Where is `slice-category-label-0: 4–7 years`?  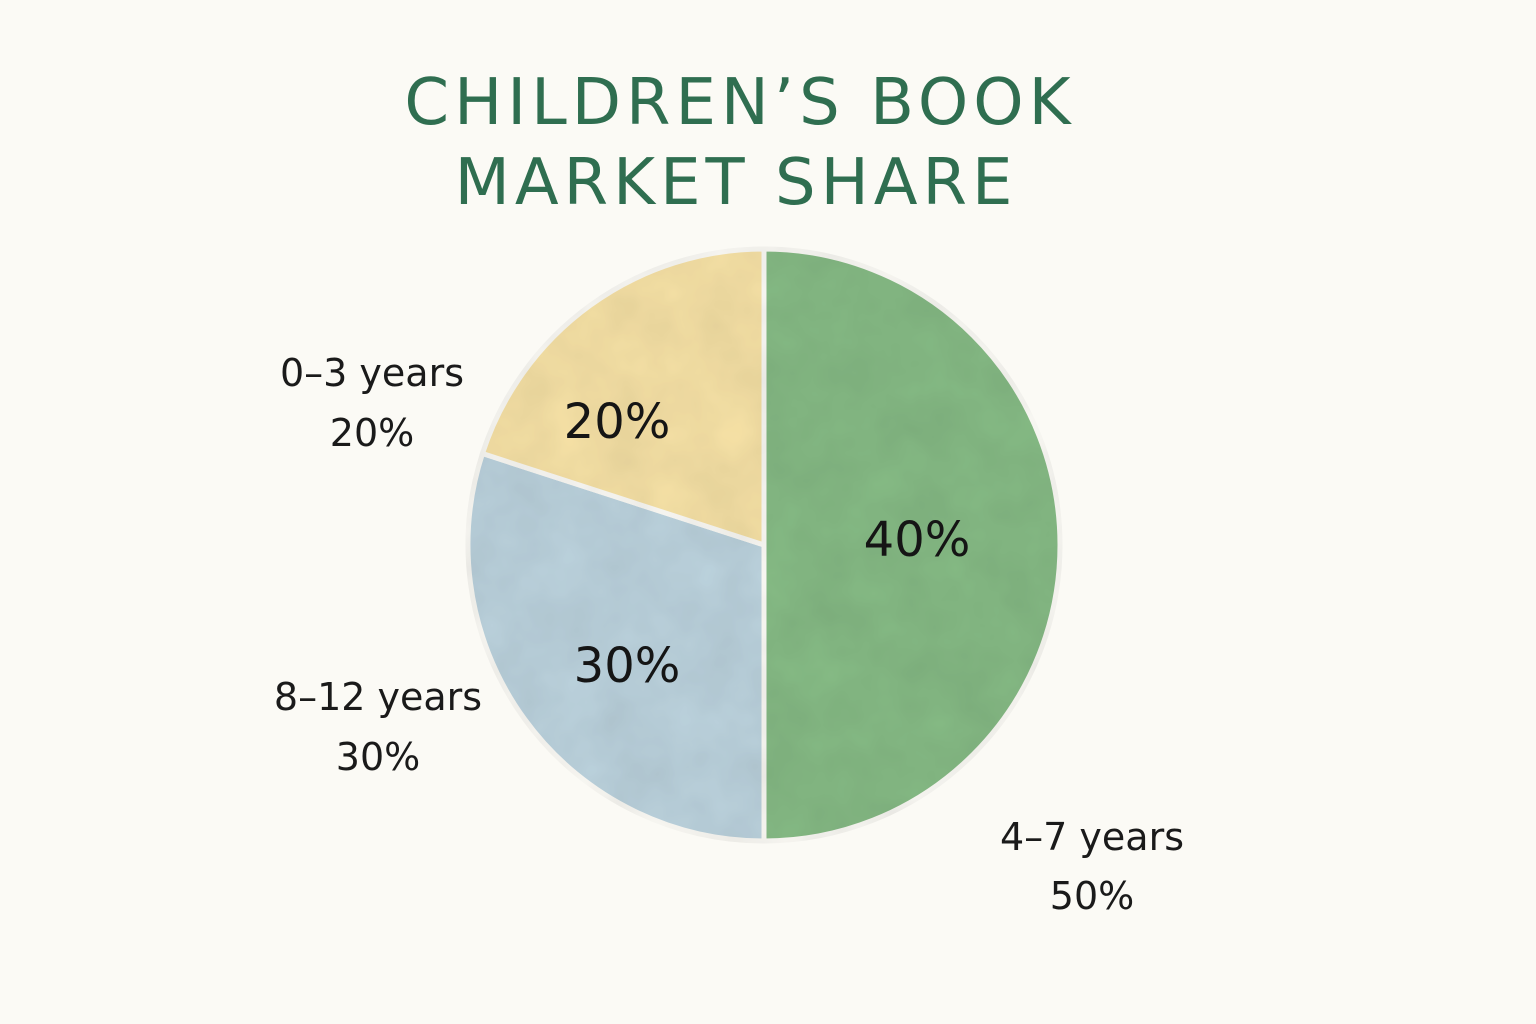
slice-category-label-0: 4–7 years is located at coordinates (1092, 837).